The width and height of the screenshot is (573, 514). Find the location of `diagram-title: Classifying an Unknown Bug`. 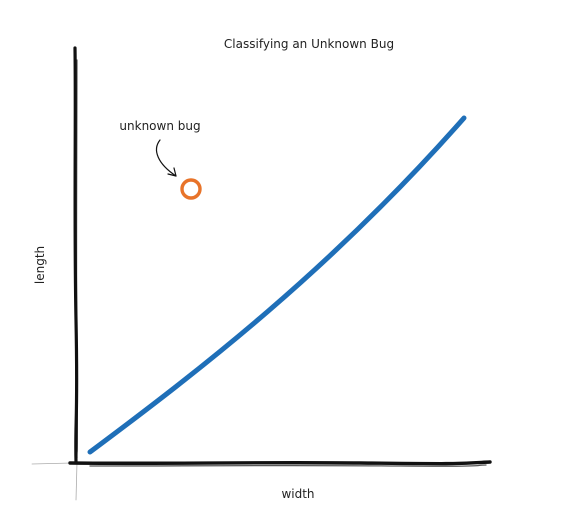

diagram-title: Classifying an Unknown Bug is located at coordinates (309, 44).